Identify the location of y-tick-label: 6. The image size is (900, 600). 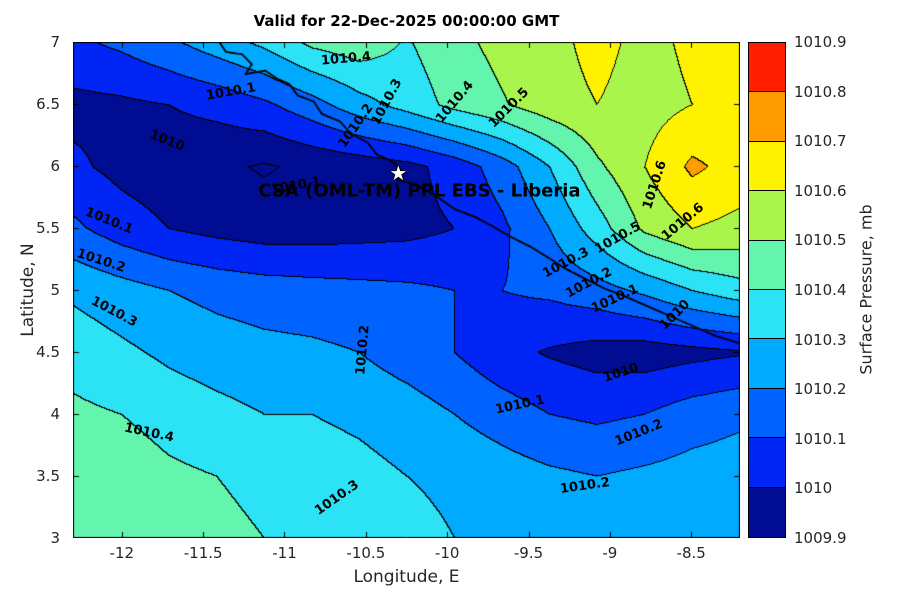
(55, 166).